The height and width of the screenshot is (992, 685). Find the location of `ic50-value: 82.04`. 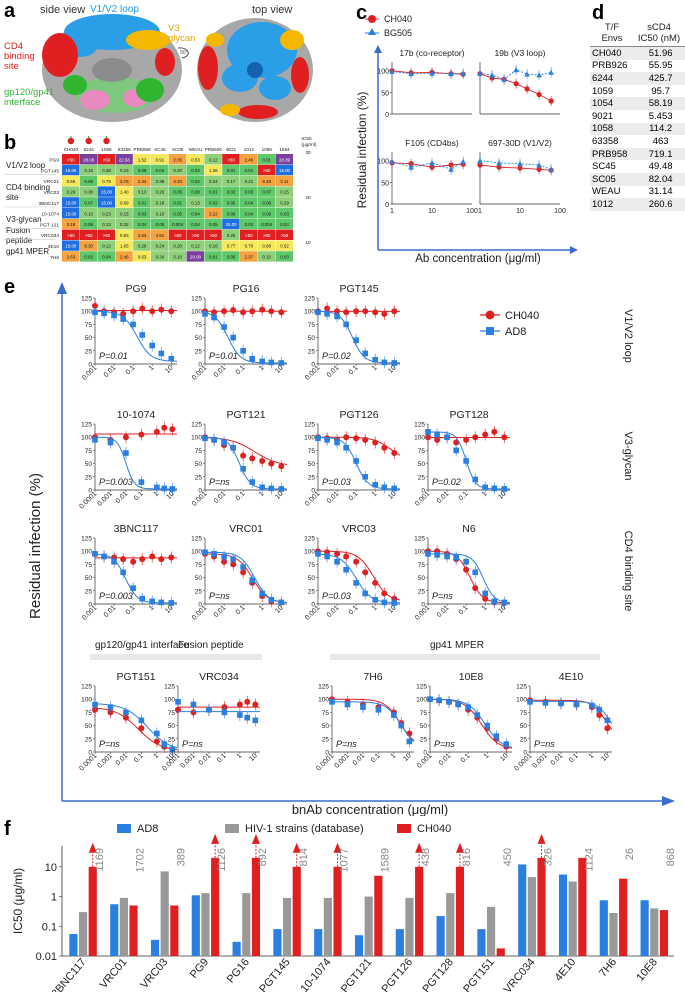

ic50-value: 82.04 is located at coordinates (660, 179).